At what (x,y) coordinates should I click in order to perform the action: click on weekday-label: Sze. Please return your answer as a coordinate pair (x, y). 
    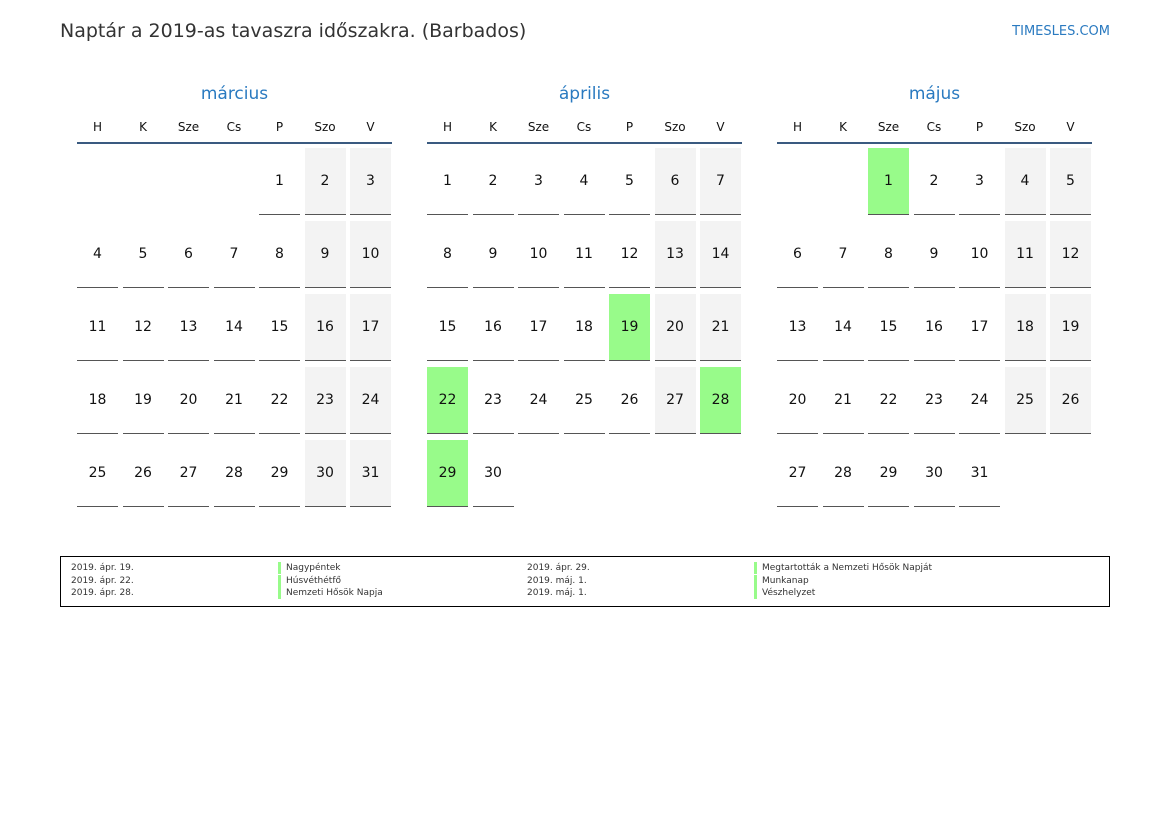
    Looking at the image, I should click on (188, 127).